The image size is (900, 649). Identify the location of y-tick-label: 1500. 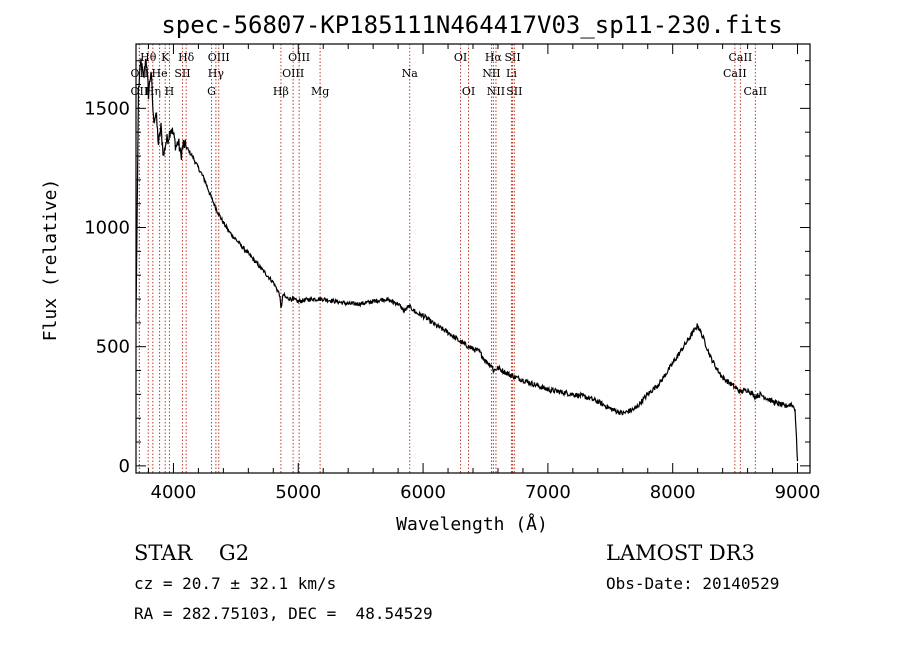
(107, 108).